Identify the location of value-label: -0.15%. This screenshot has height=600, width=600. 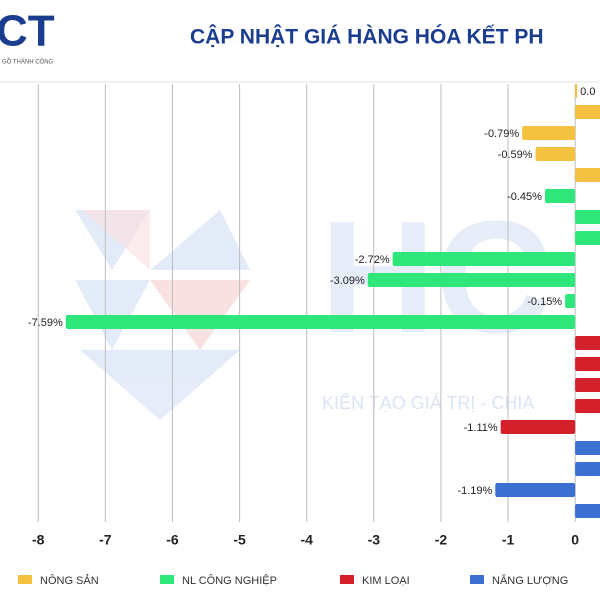
(544, 302).